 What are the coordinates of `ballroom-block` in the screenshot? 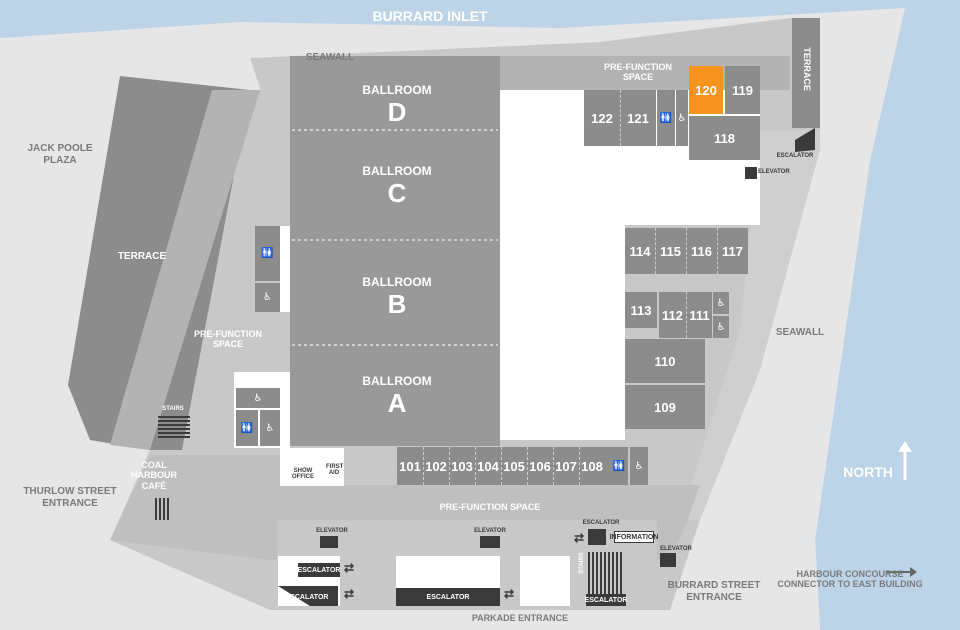 It's located at (395, 251).